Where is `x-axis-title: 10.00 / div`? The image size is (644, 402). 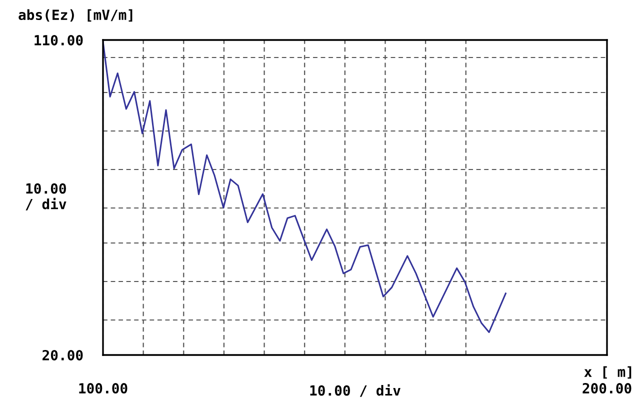
x-axis-title: 10.00 / div is located at coordinates (355, 390).